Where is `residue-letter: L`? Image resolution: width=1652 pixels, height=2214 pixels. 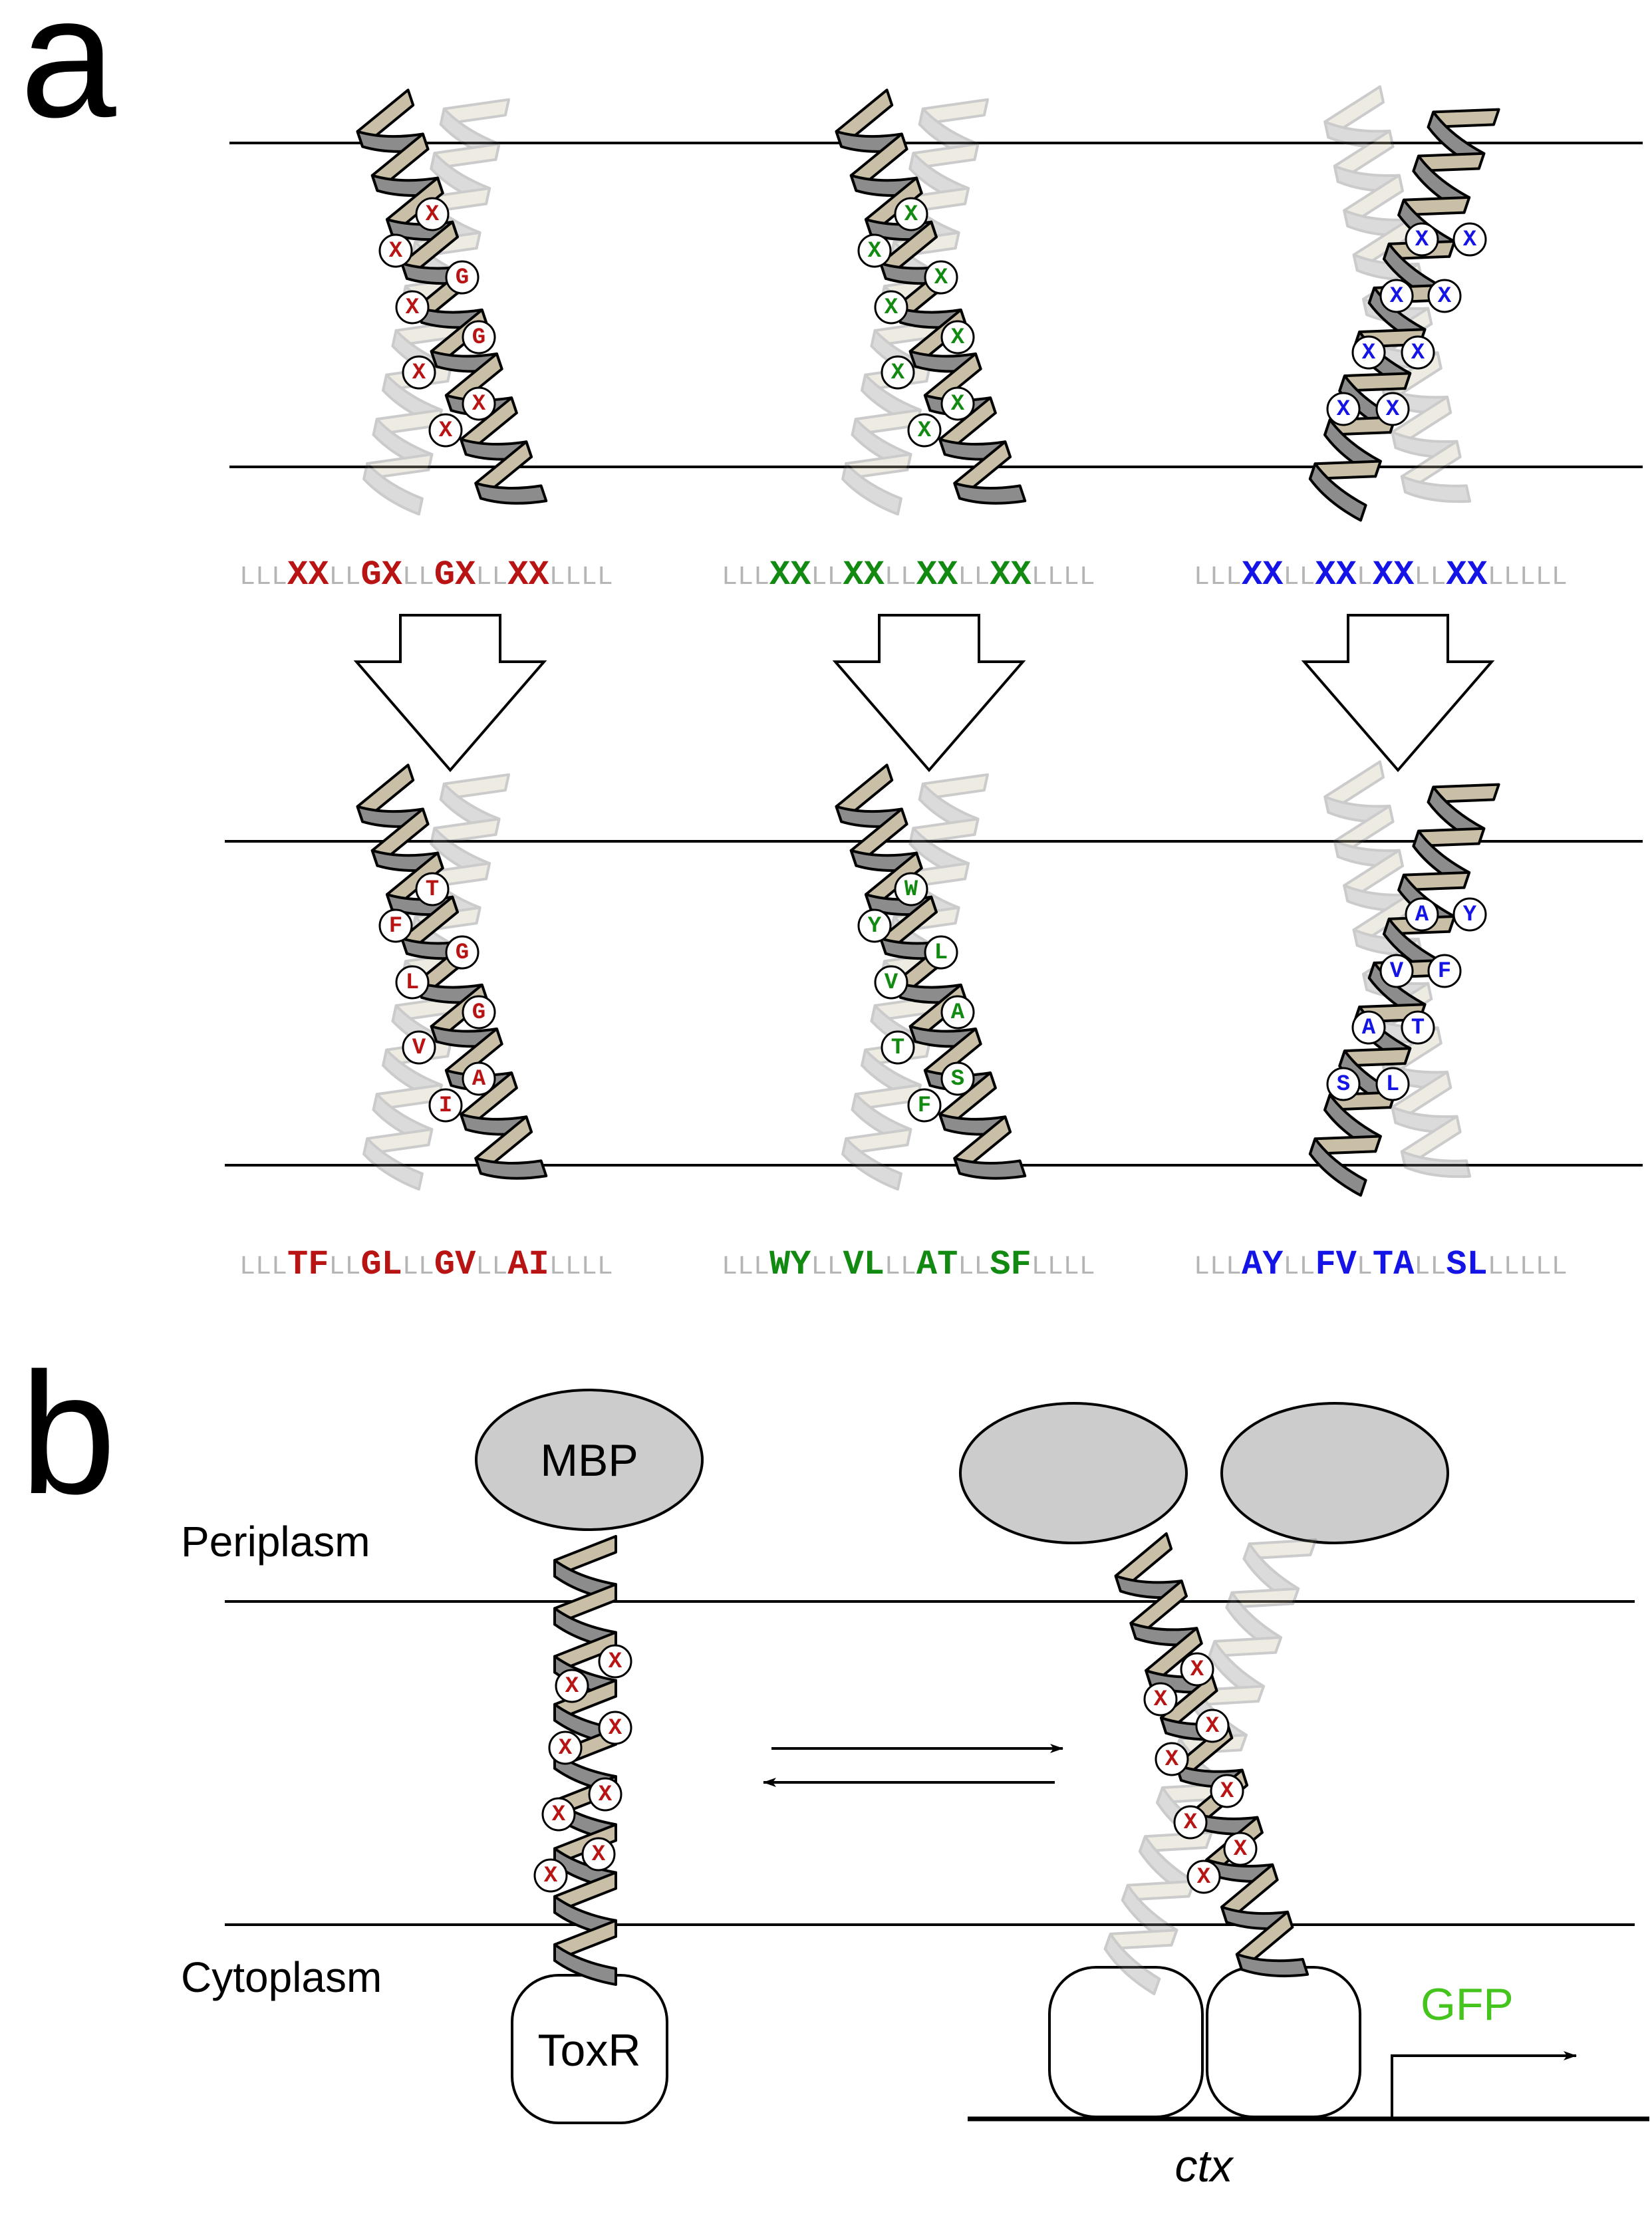 residue-letter: L is located at coordinates (1392, 1084).